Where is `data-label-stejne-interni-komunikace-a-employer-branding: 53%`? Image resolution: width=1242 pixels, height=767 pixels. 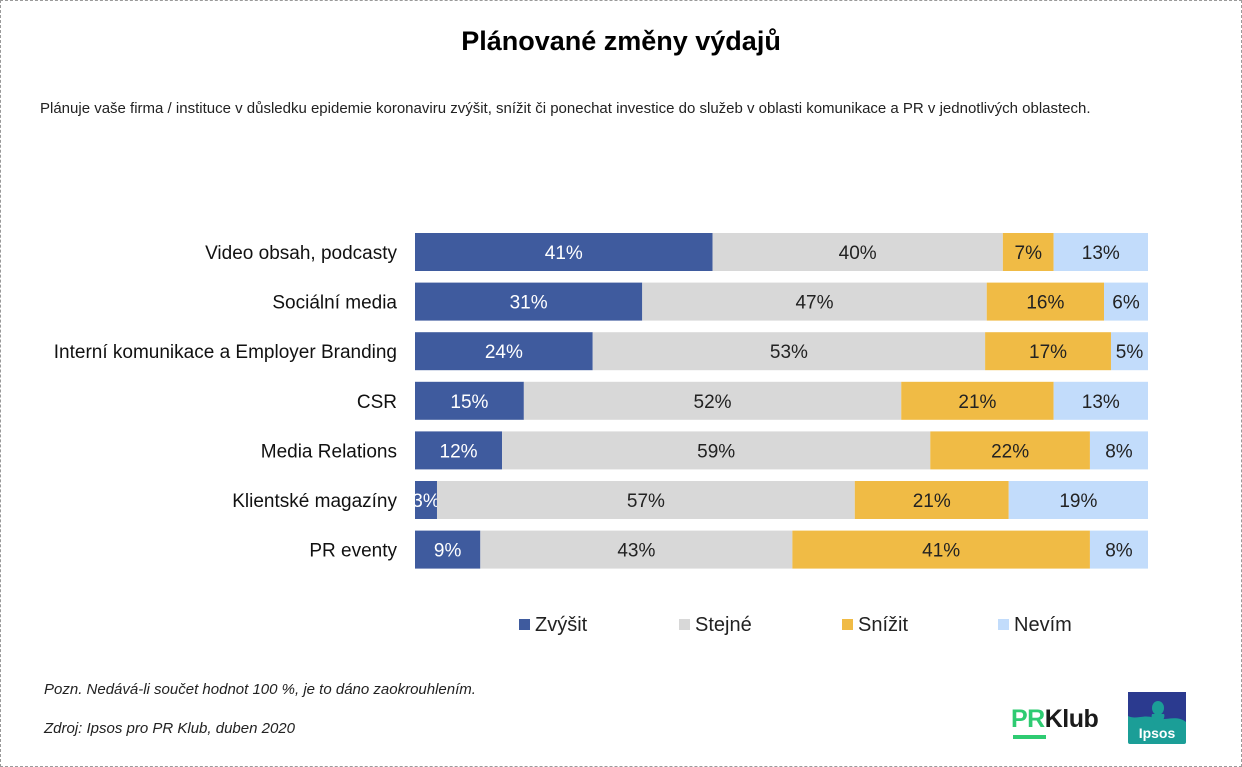 data-label-stejne-interni-komunikace-a-employer-branding: 53% is located at coordinates (789, 352).